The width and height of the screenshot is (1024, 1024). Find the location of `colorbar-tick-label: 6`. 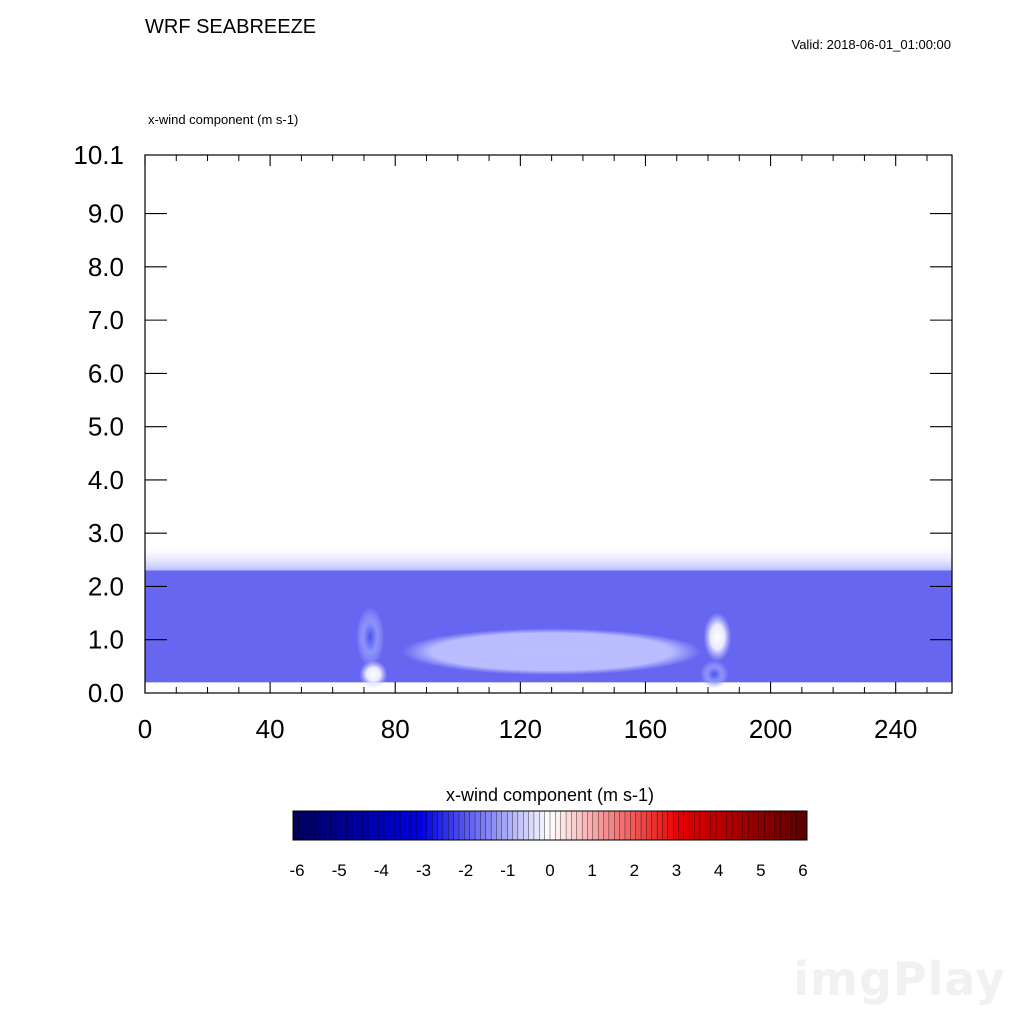

colorbar-tick-label: 6 is located at coordinates (802, 870).